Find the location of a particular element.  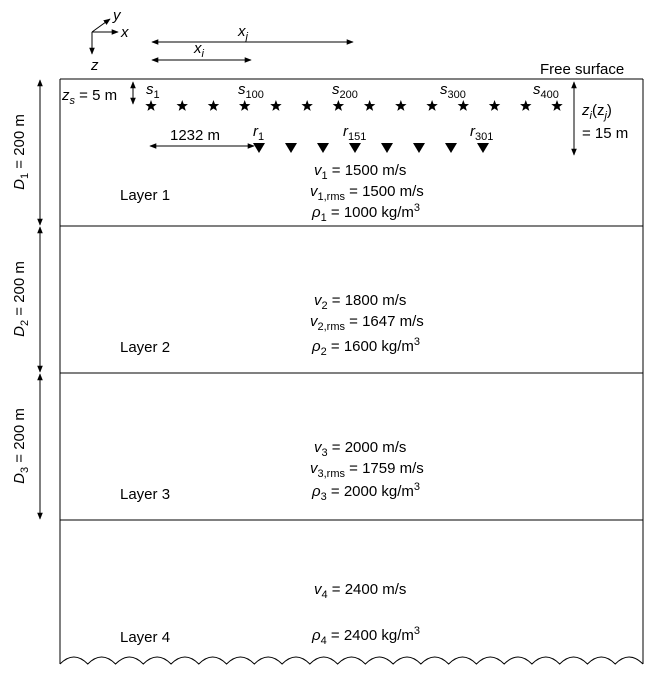

layer-4-velocity: v4 = 2400 m/s is located at coordinates (360, 591).